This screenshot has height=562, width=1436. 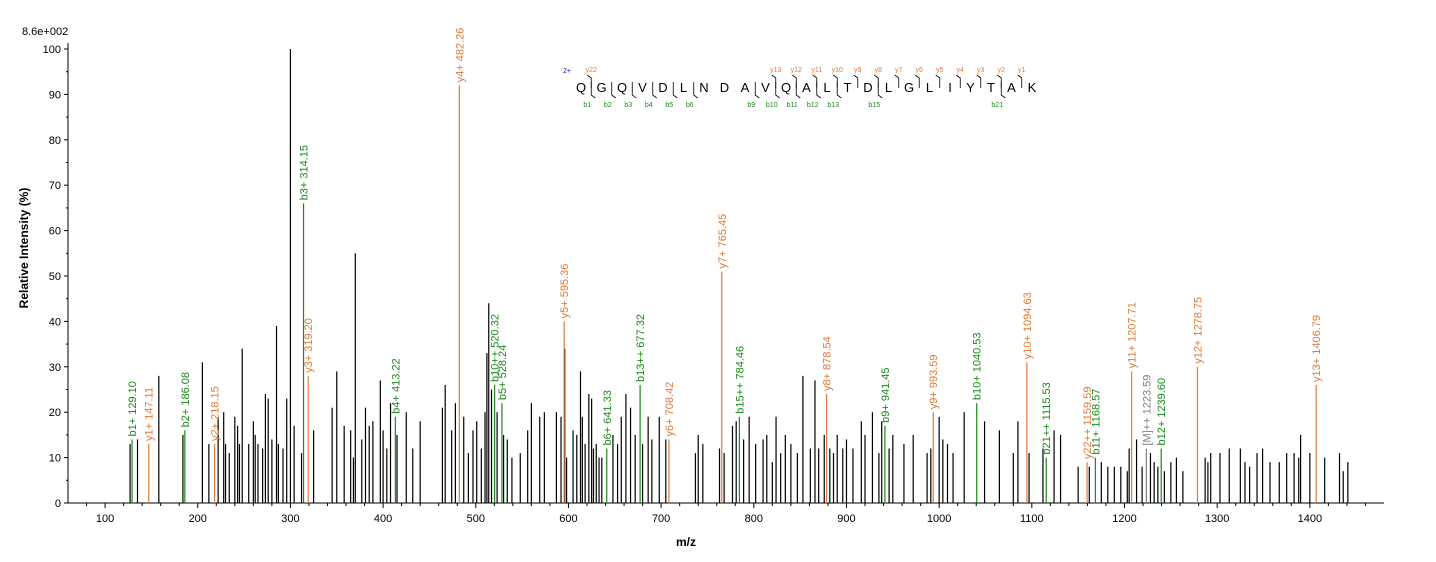 What do you see at coordinates (813, 105) in the screenshot?
I see `b-ion-label: b12` at bounding box center [813, 105].